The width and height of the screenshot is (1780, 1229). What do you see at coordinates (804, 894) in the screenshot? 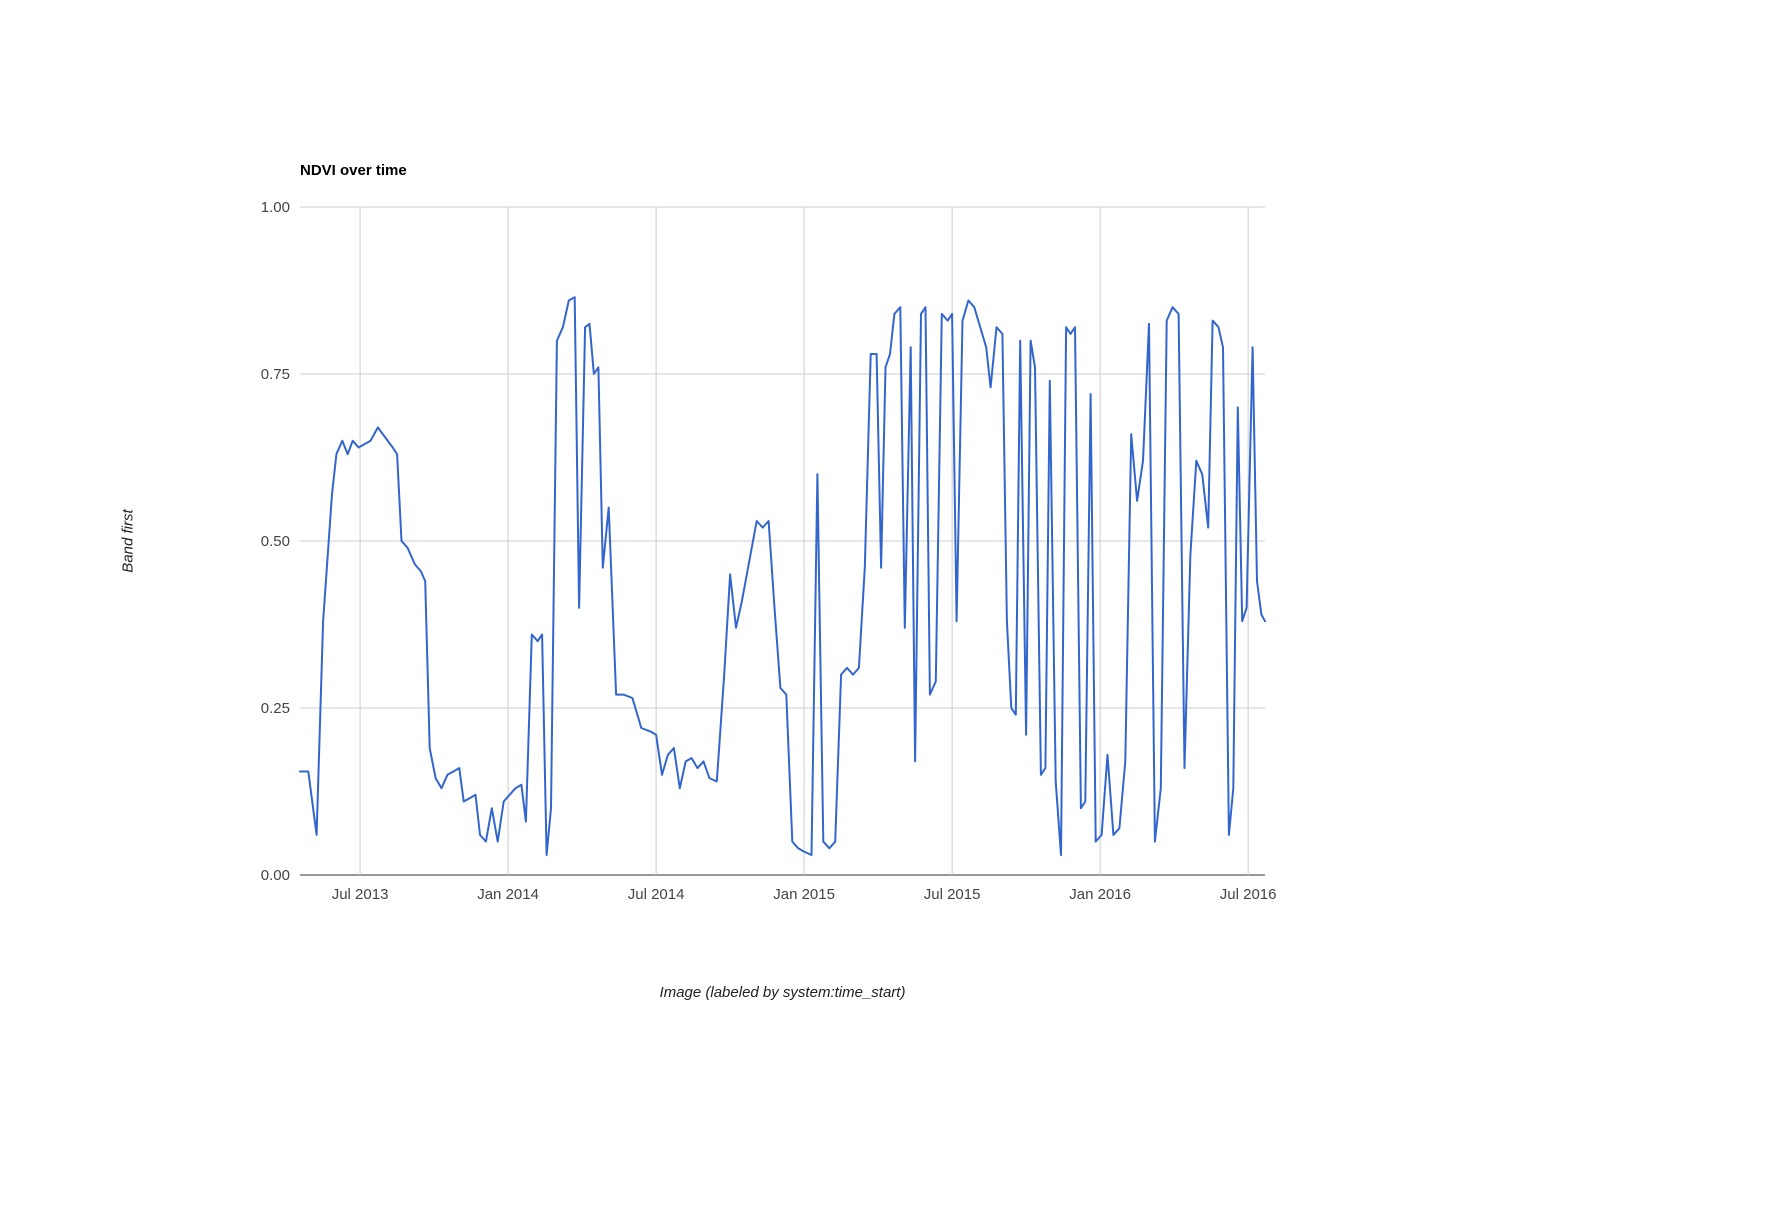
I see `x-tick-label: Jan 2015` at bounding box center [804, 894].